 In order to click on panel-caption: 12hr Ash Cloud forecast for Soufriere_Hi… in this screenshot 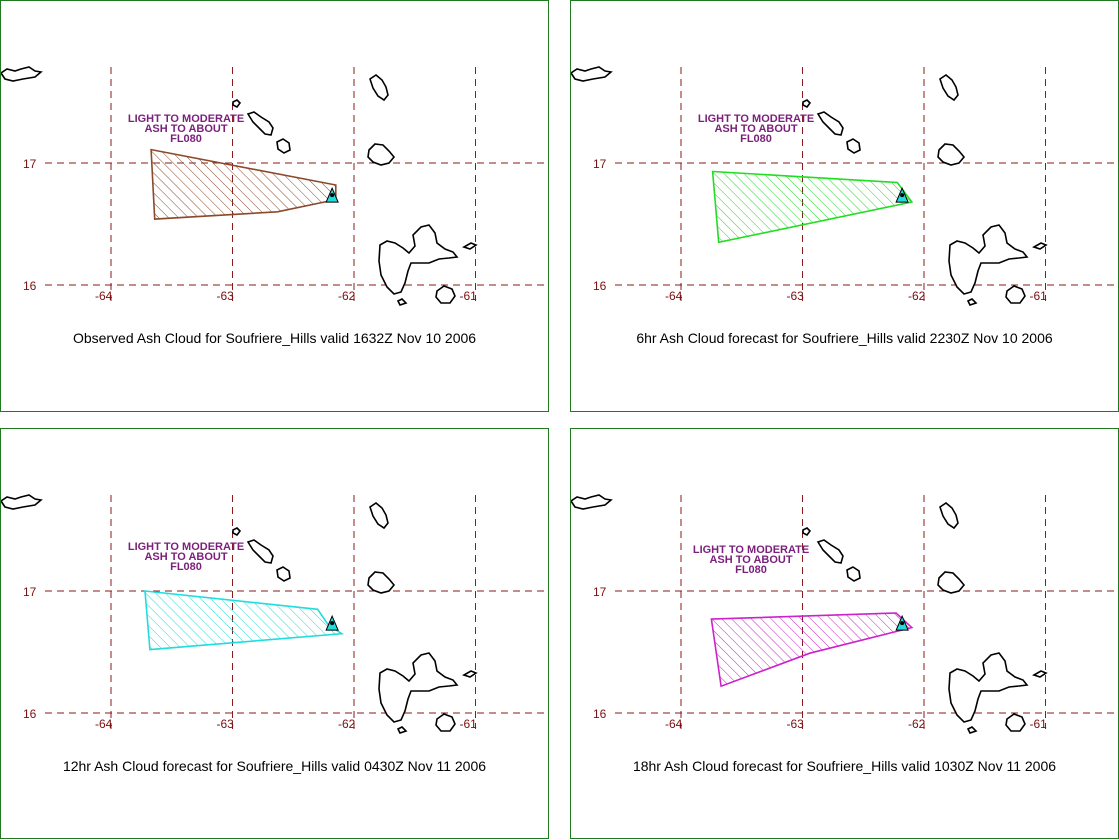, I will do `click(274, 766)`.